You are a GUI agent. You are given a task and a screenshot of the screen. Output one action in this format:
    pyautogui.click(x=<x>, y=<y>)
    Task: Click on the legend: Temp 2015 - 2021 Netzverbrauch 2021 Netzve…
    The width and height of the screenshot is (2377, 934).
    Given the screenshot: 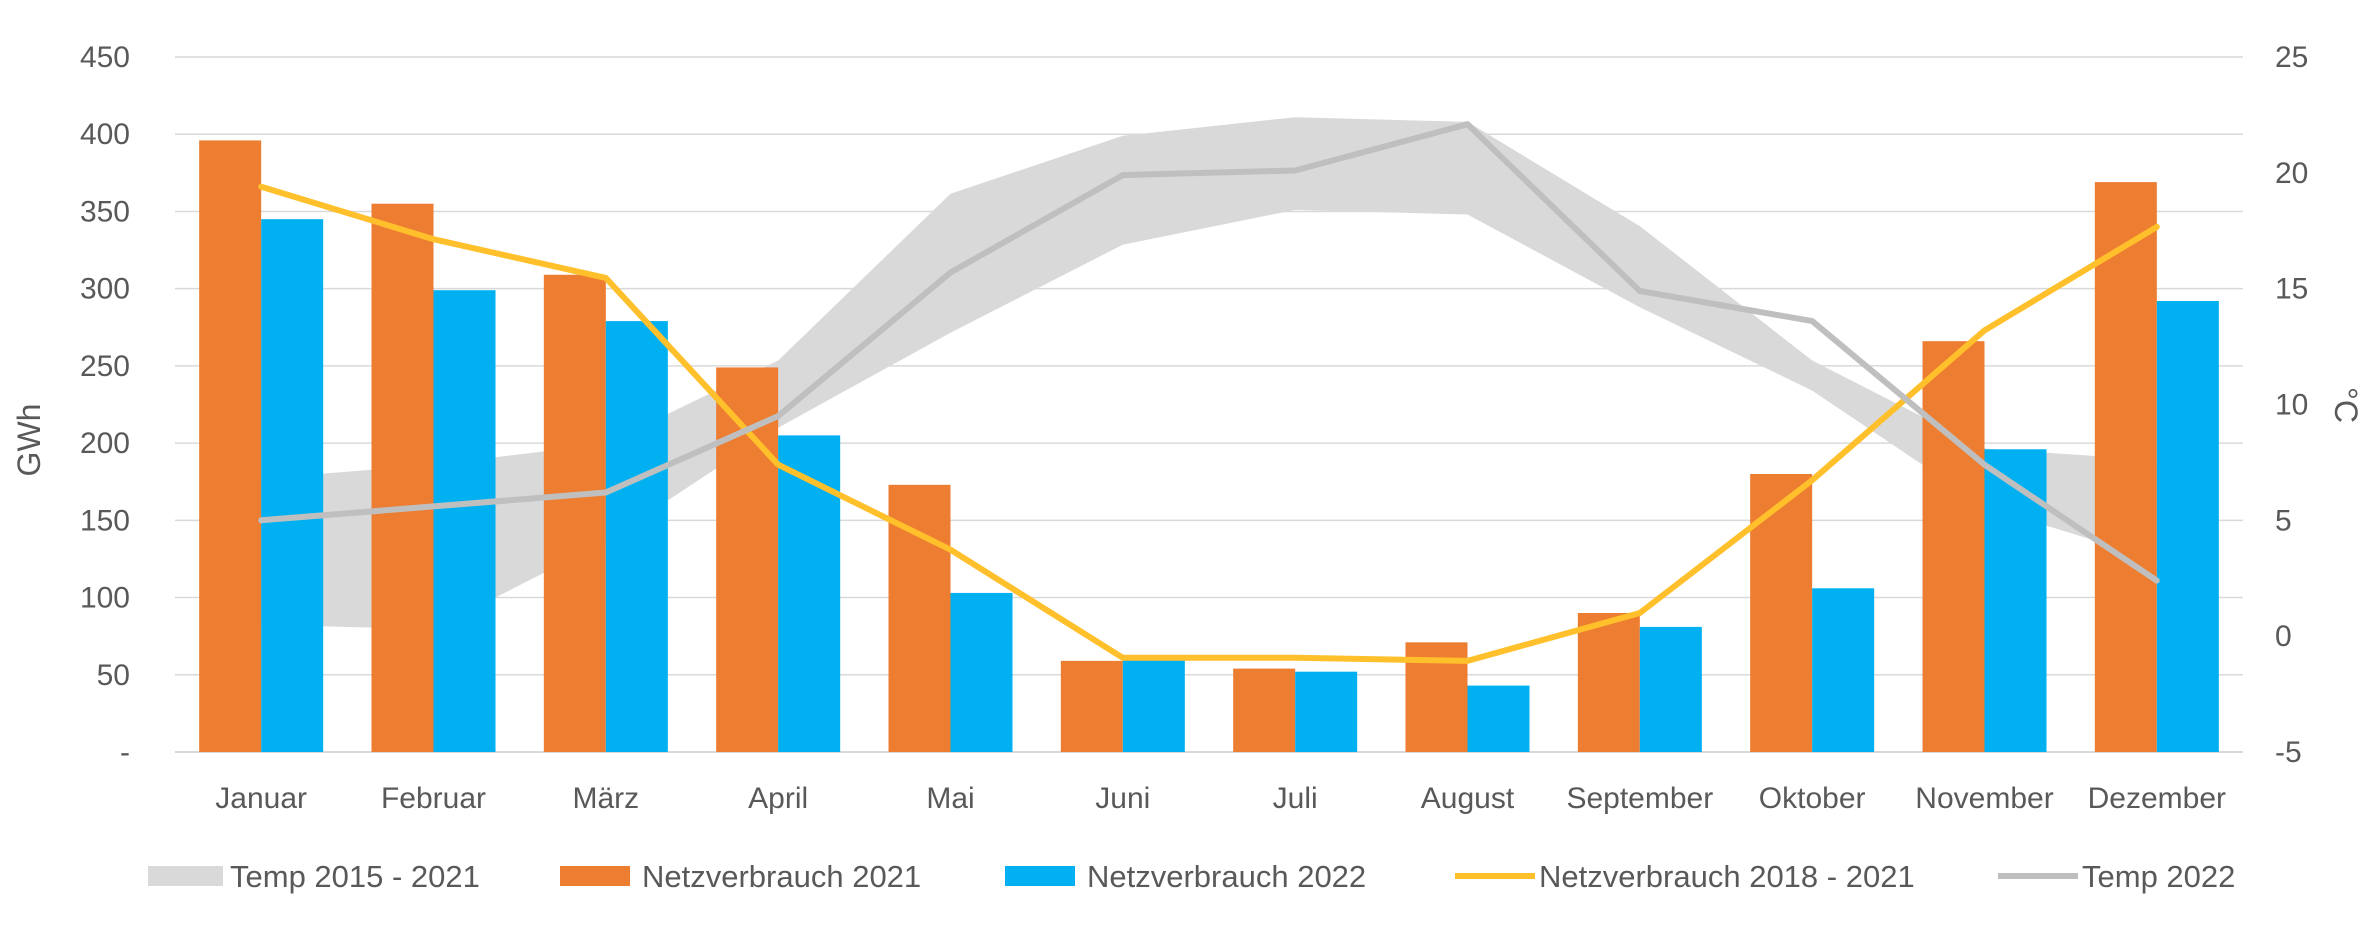 What is the action you would take?
    pyautogui.click(x=1191, y=876)
    